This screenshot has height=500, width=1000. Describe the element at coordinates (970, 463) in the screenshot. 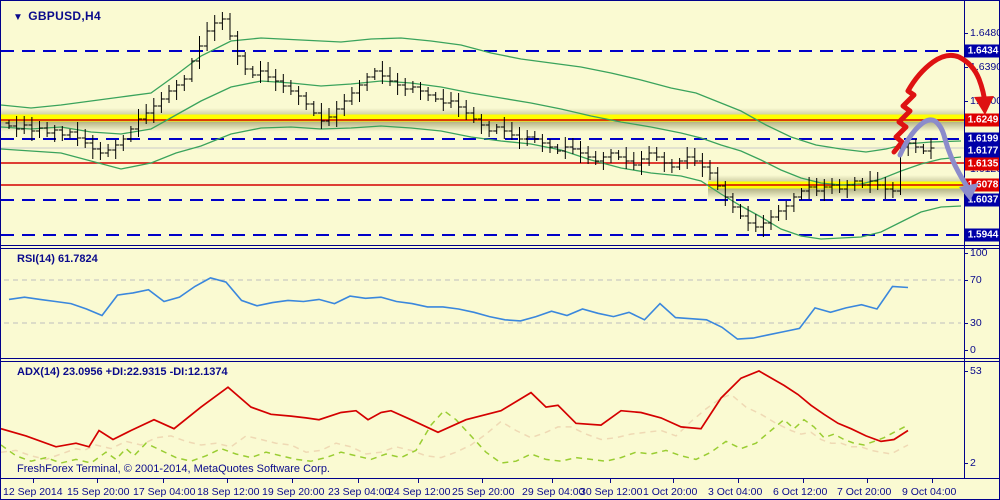

I see `indicator-scale-label: 2` at that location.